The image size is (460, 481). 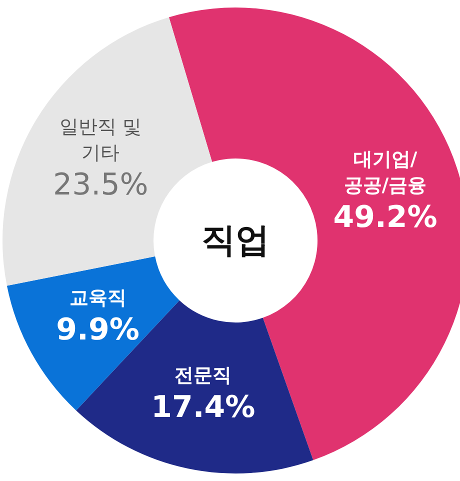 I want to click on slice-label: 전문직, so click(x=203, y=375).